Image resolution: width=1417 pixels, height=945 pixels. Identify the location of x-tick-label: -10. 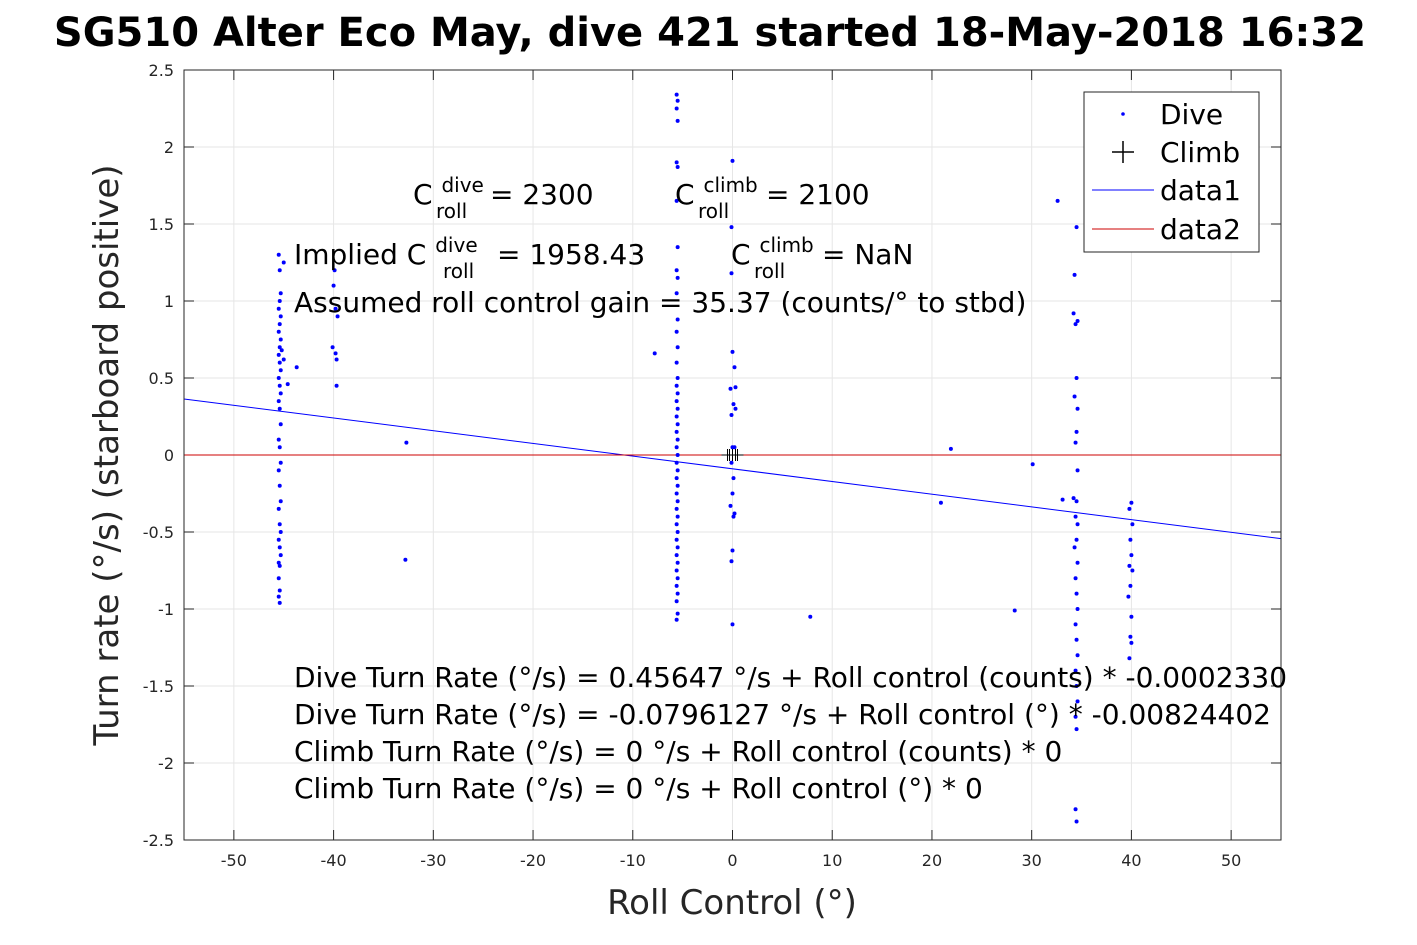
(633, 860).